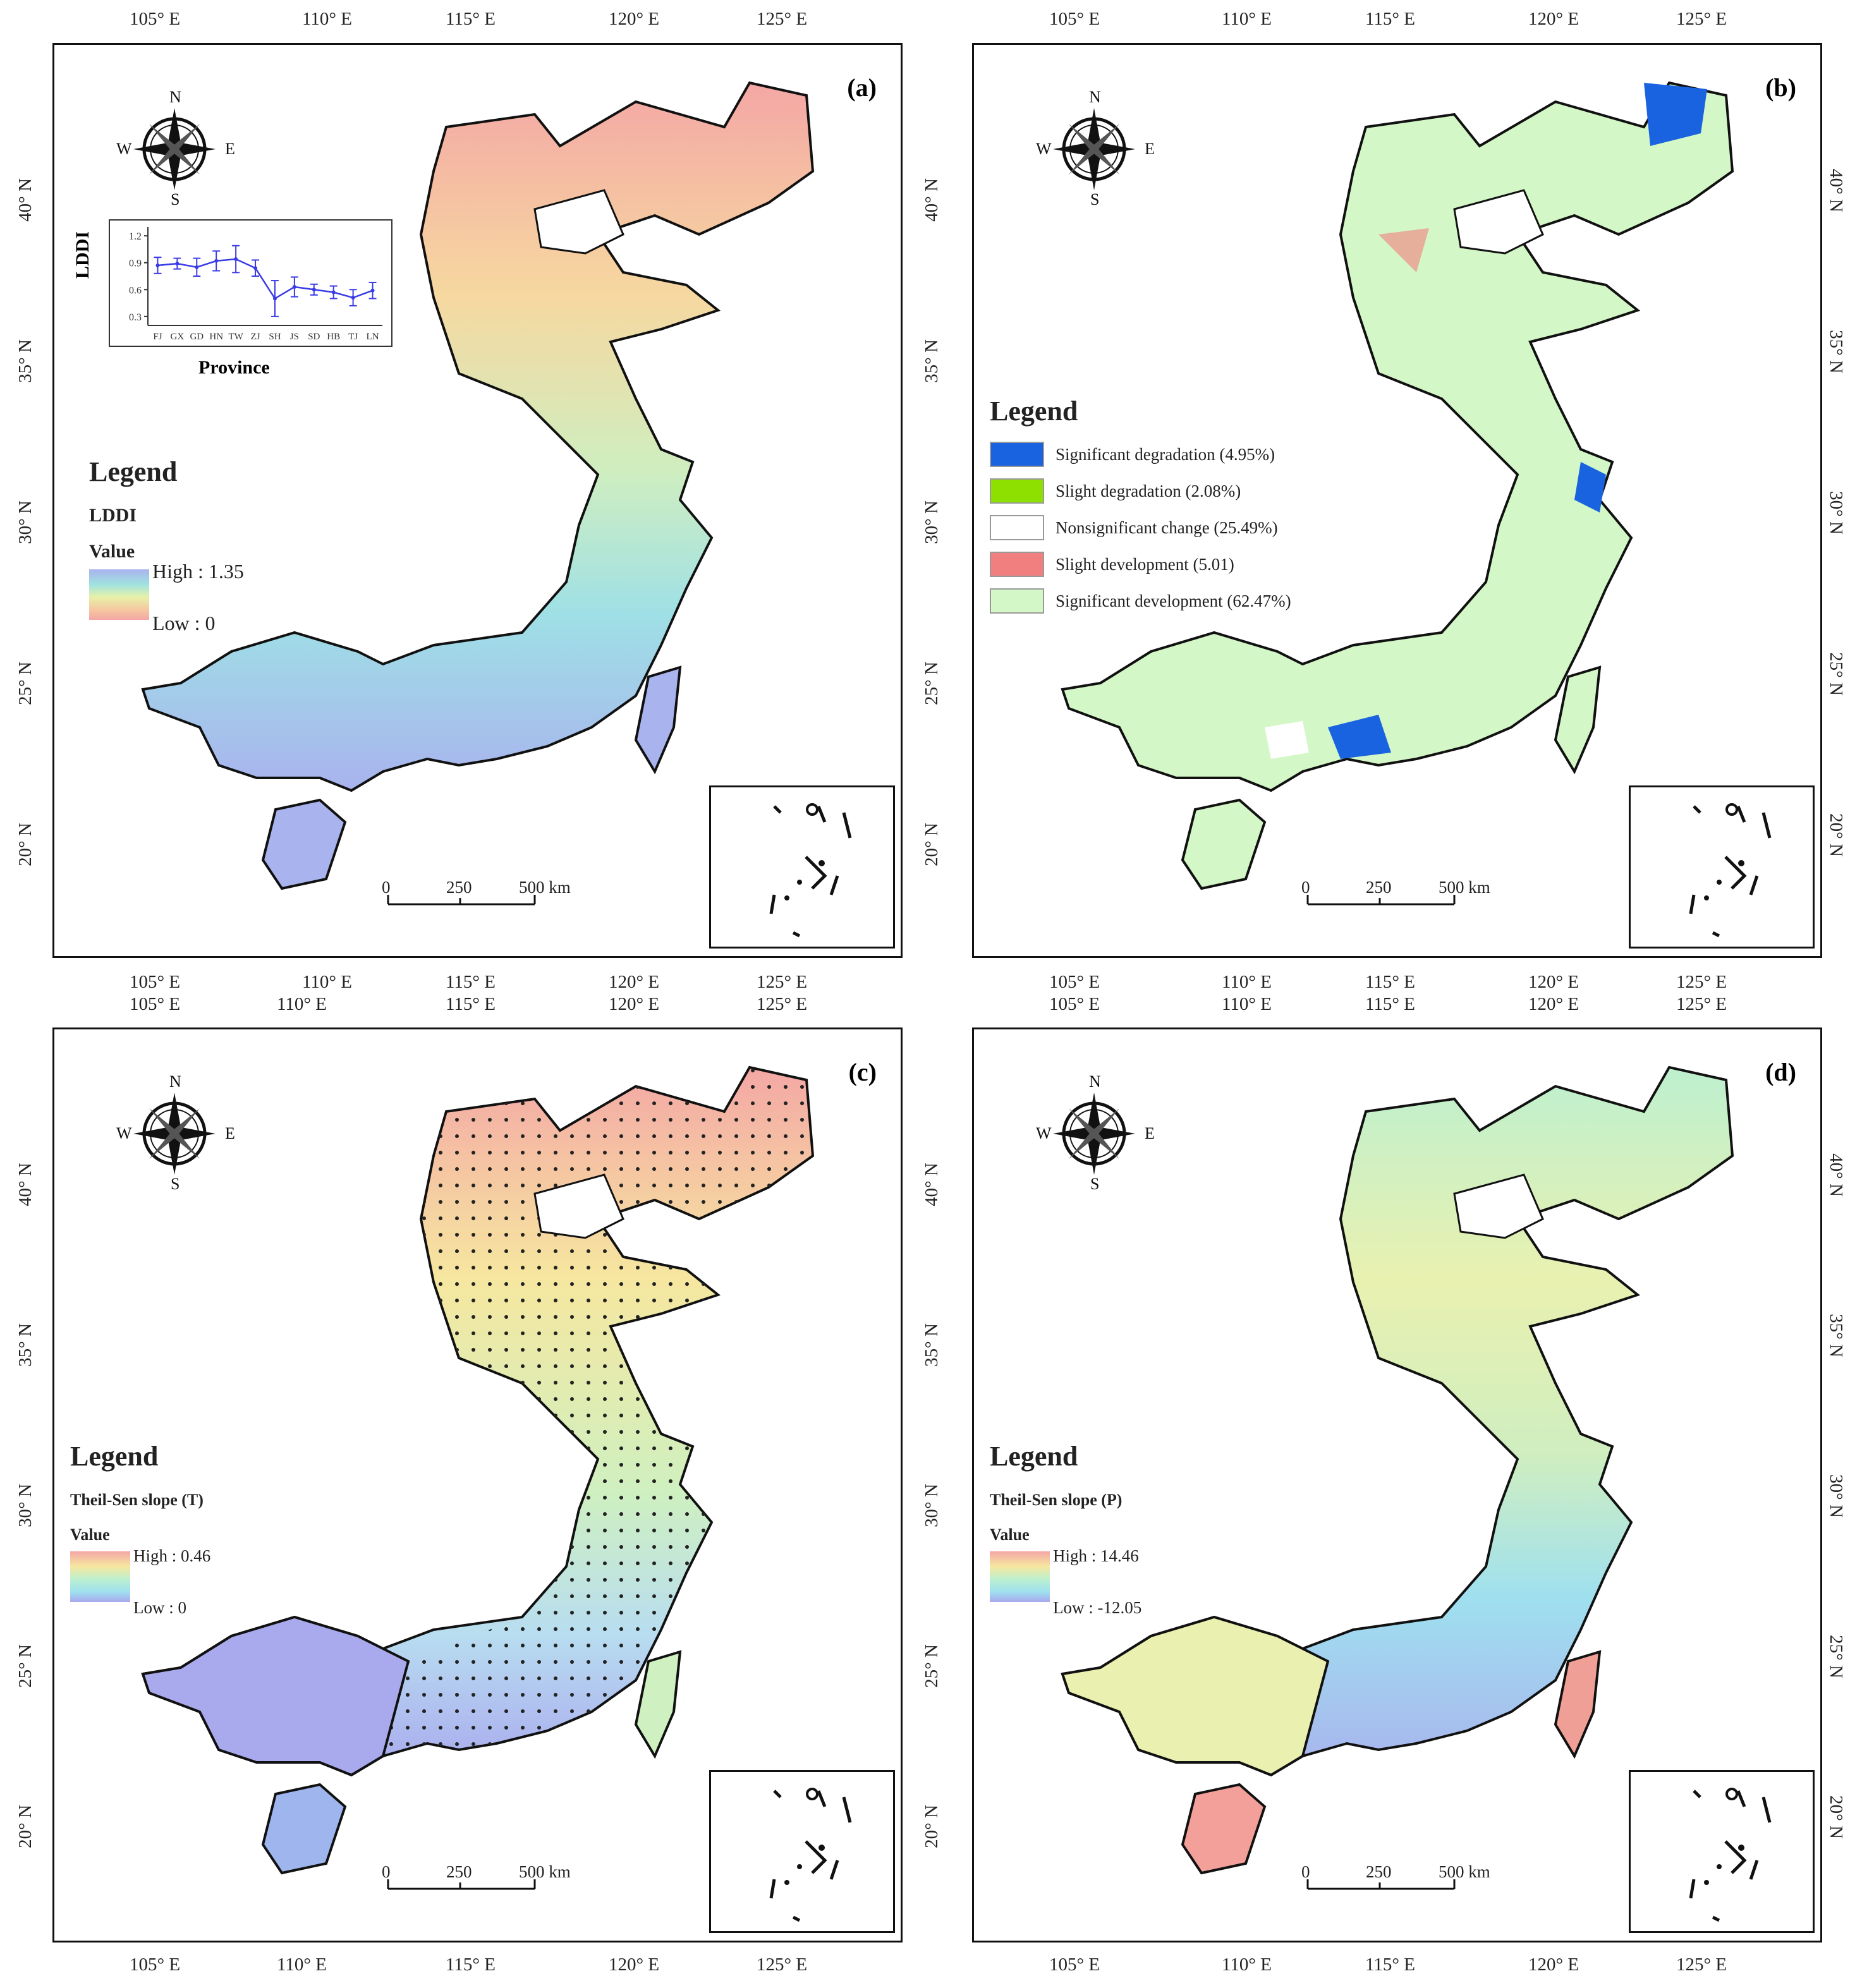  What do you see at coordinates (157, 337) in the screenshot?
I see `x-tick-label: FJ` at bounding box center [157, 337].